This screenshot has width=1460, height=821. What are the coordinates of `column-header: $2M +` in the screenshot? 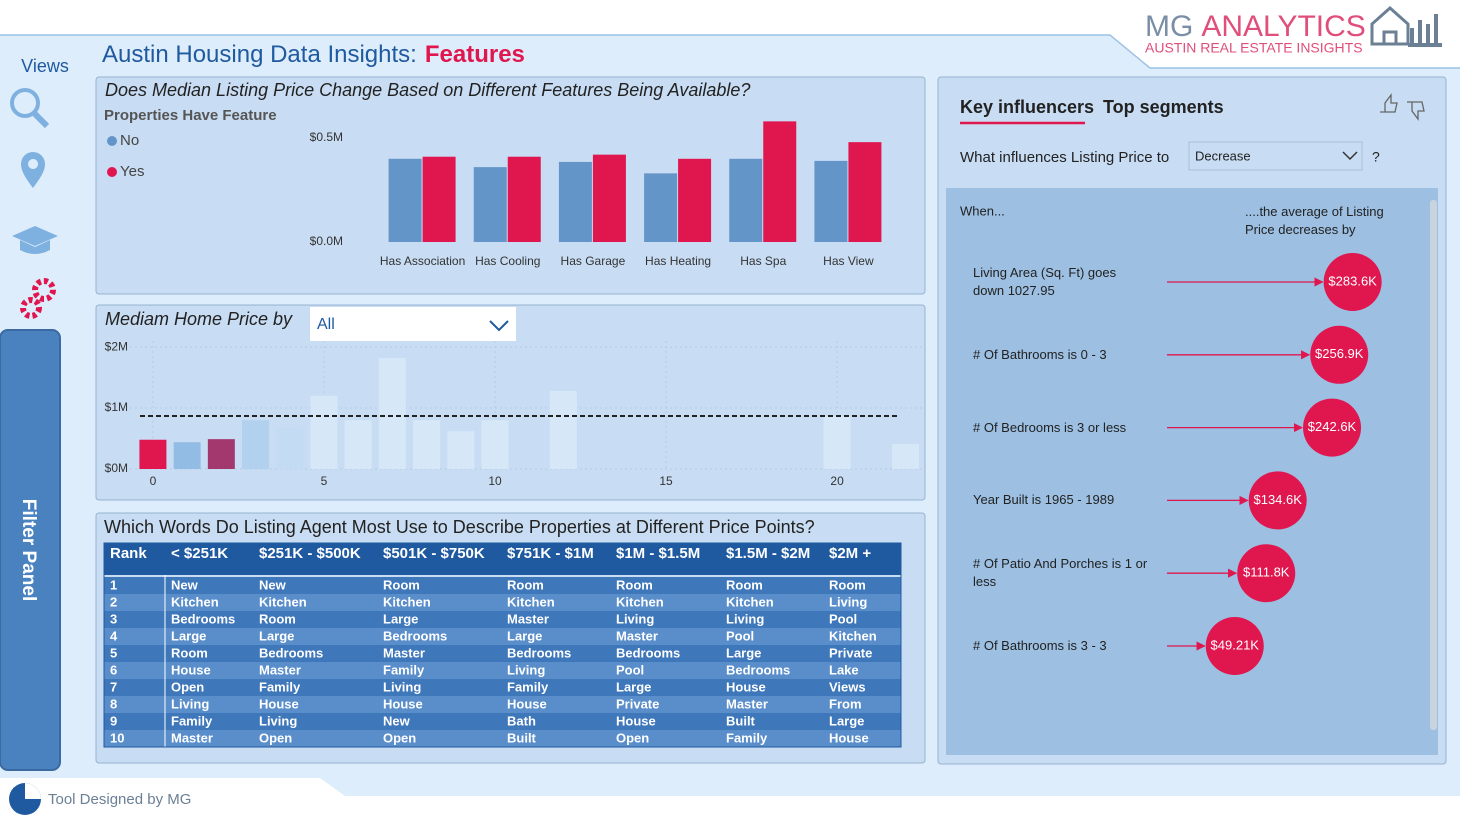 It's located at (850, 553).